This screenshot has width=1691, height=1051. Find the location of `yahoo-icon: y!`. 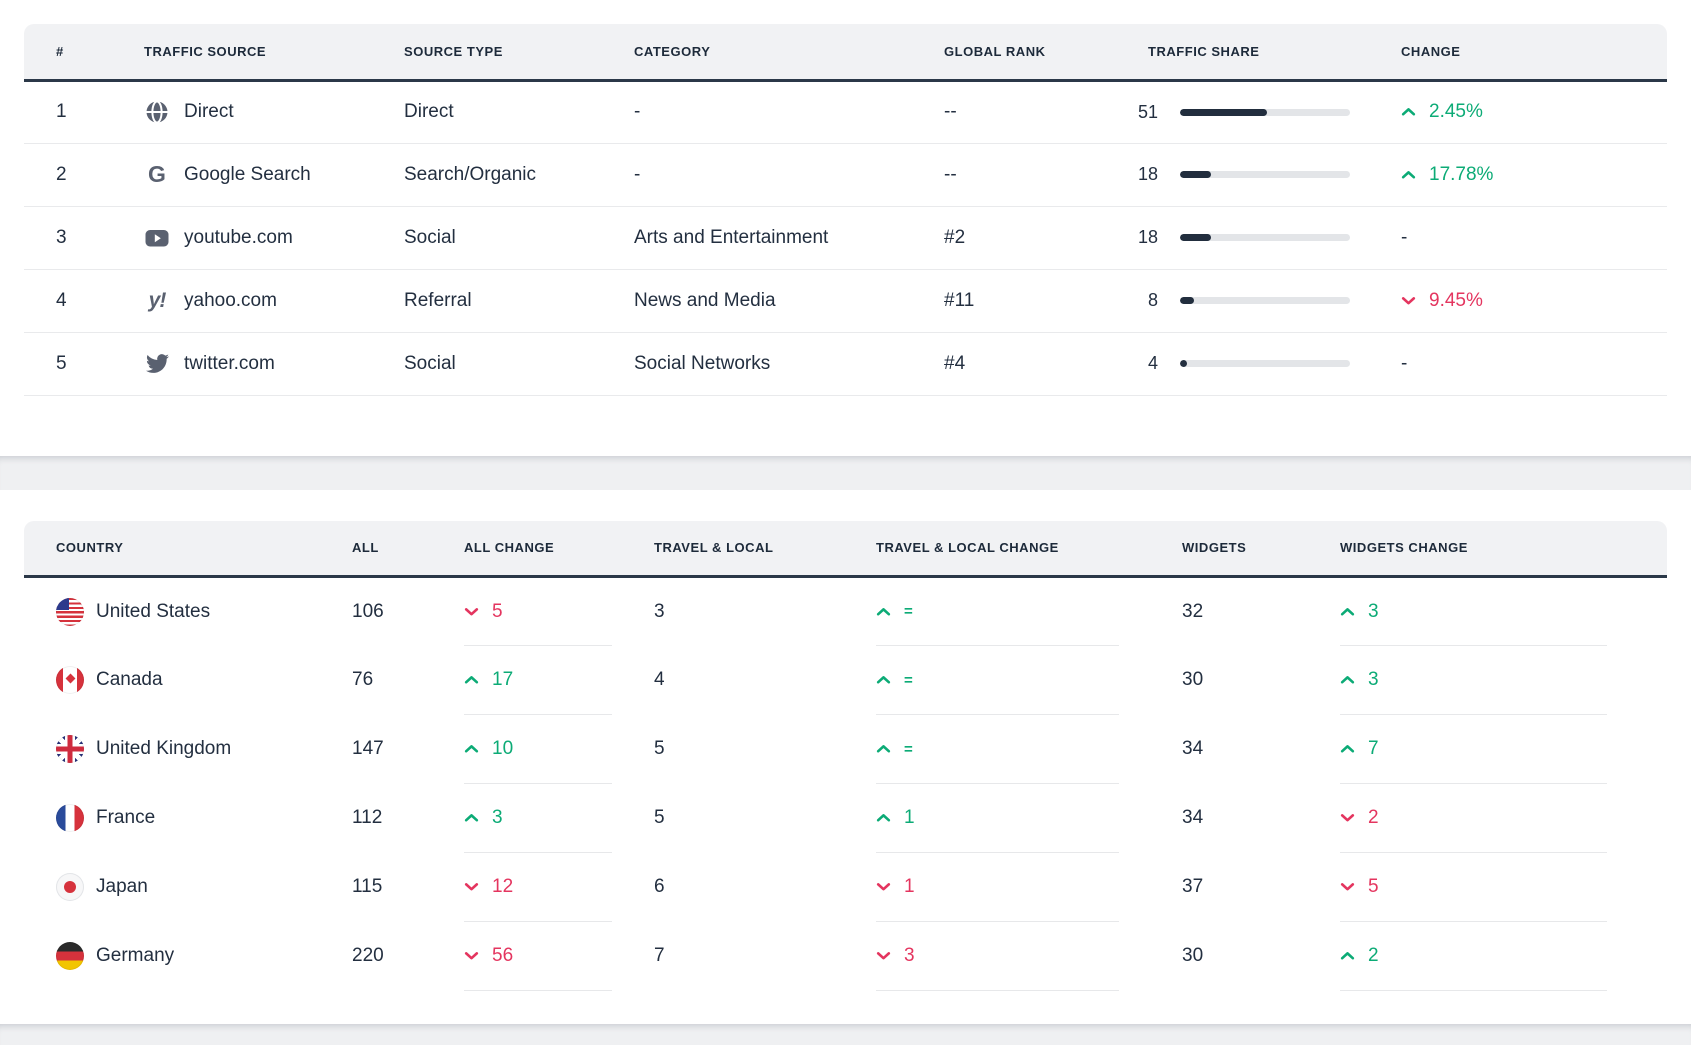

yahoo-icon: y! is located at coordinates (157, 300).